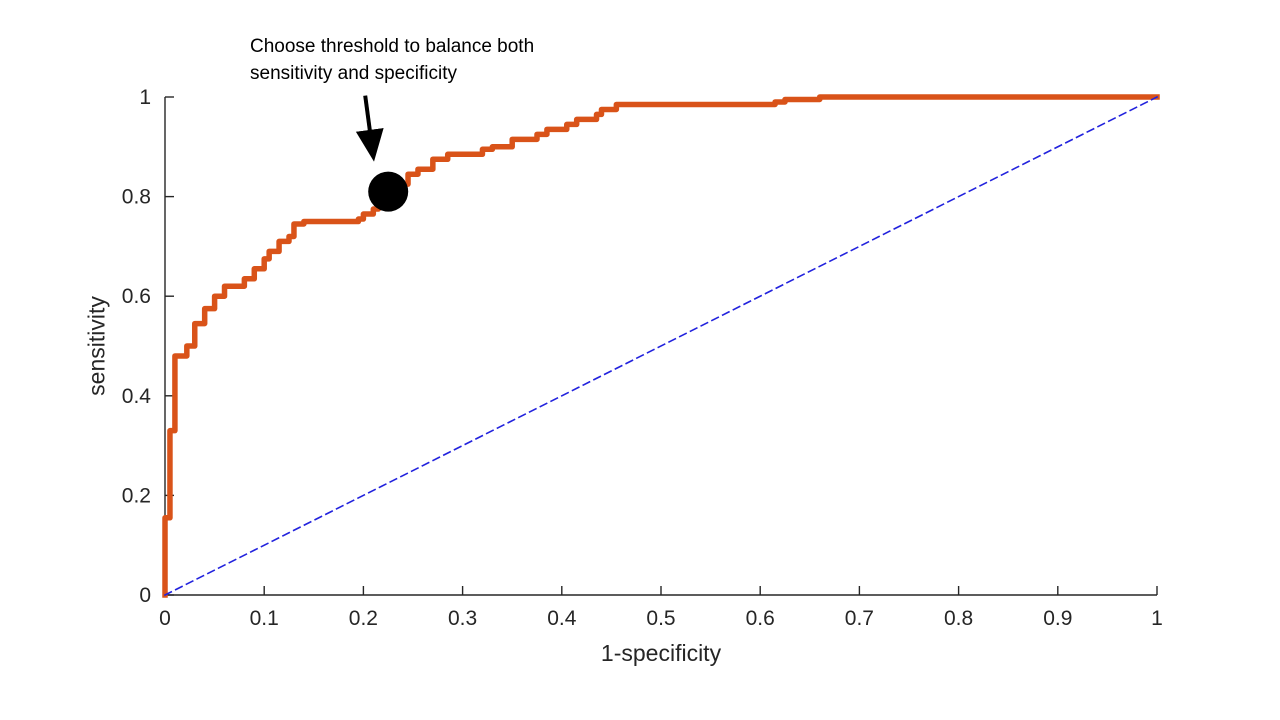 The image size is (1280, 720). I want to click on x-tick-label: 0.3, so click(462, 618).